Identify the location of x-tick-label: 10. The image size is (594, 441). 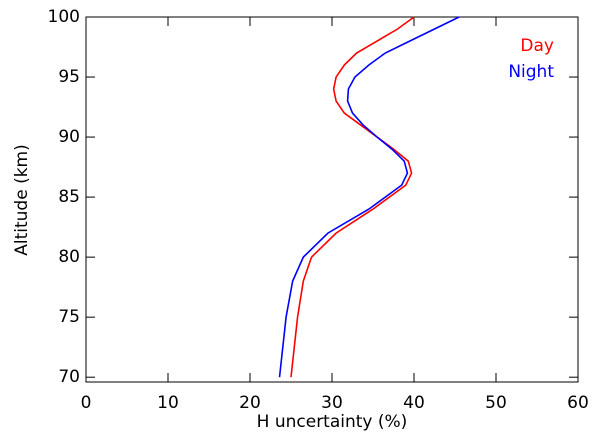
(168, 403).